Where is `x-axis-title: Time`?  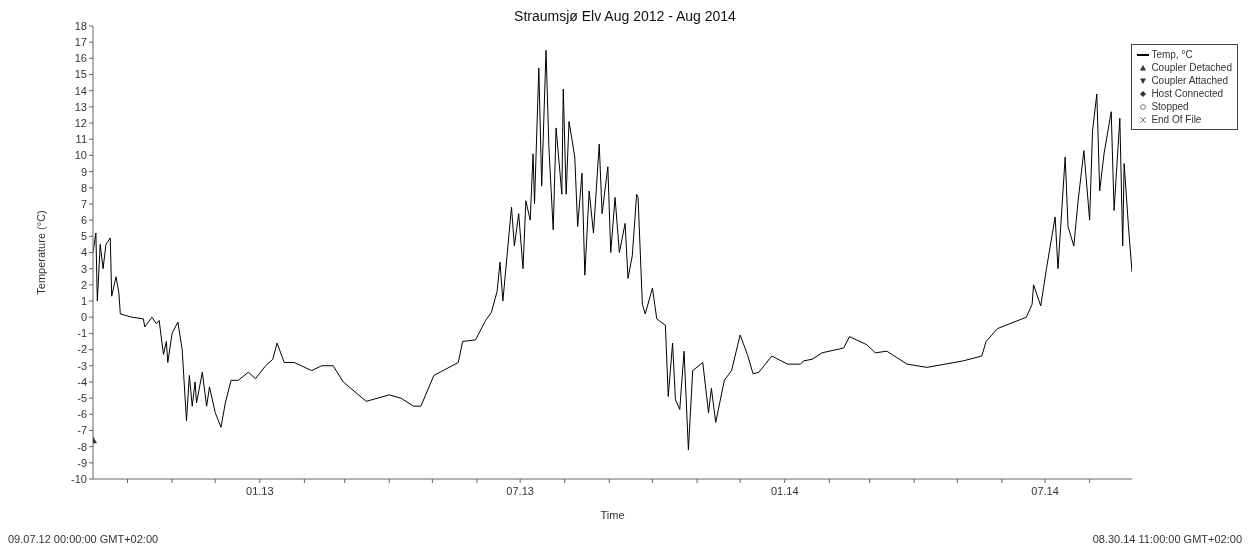 x-axis-title: Time is located at coordinates (612, 515).